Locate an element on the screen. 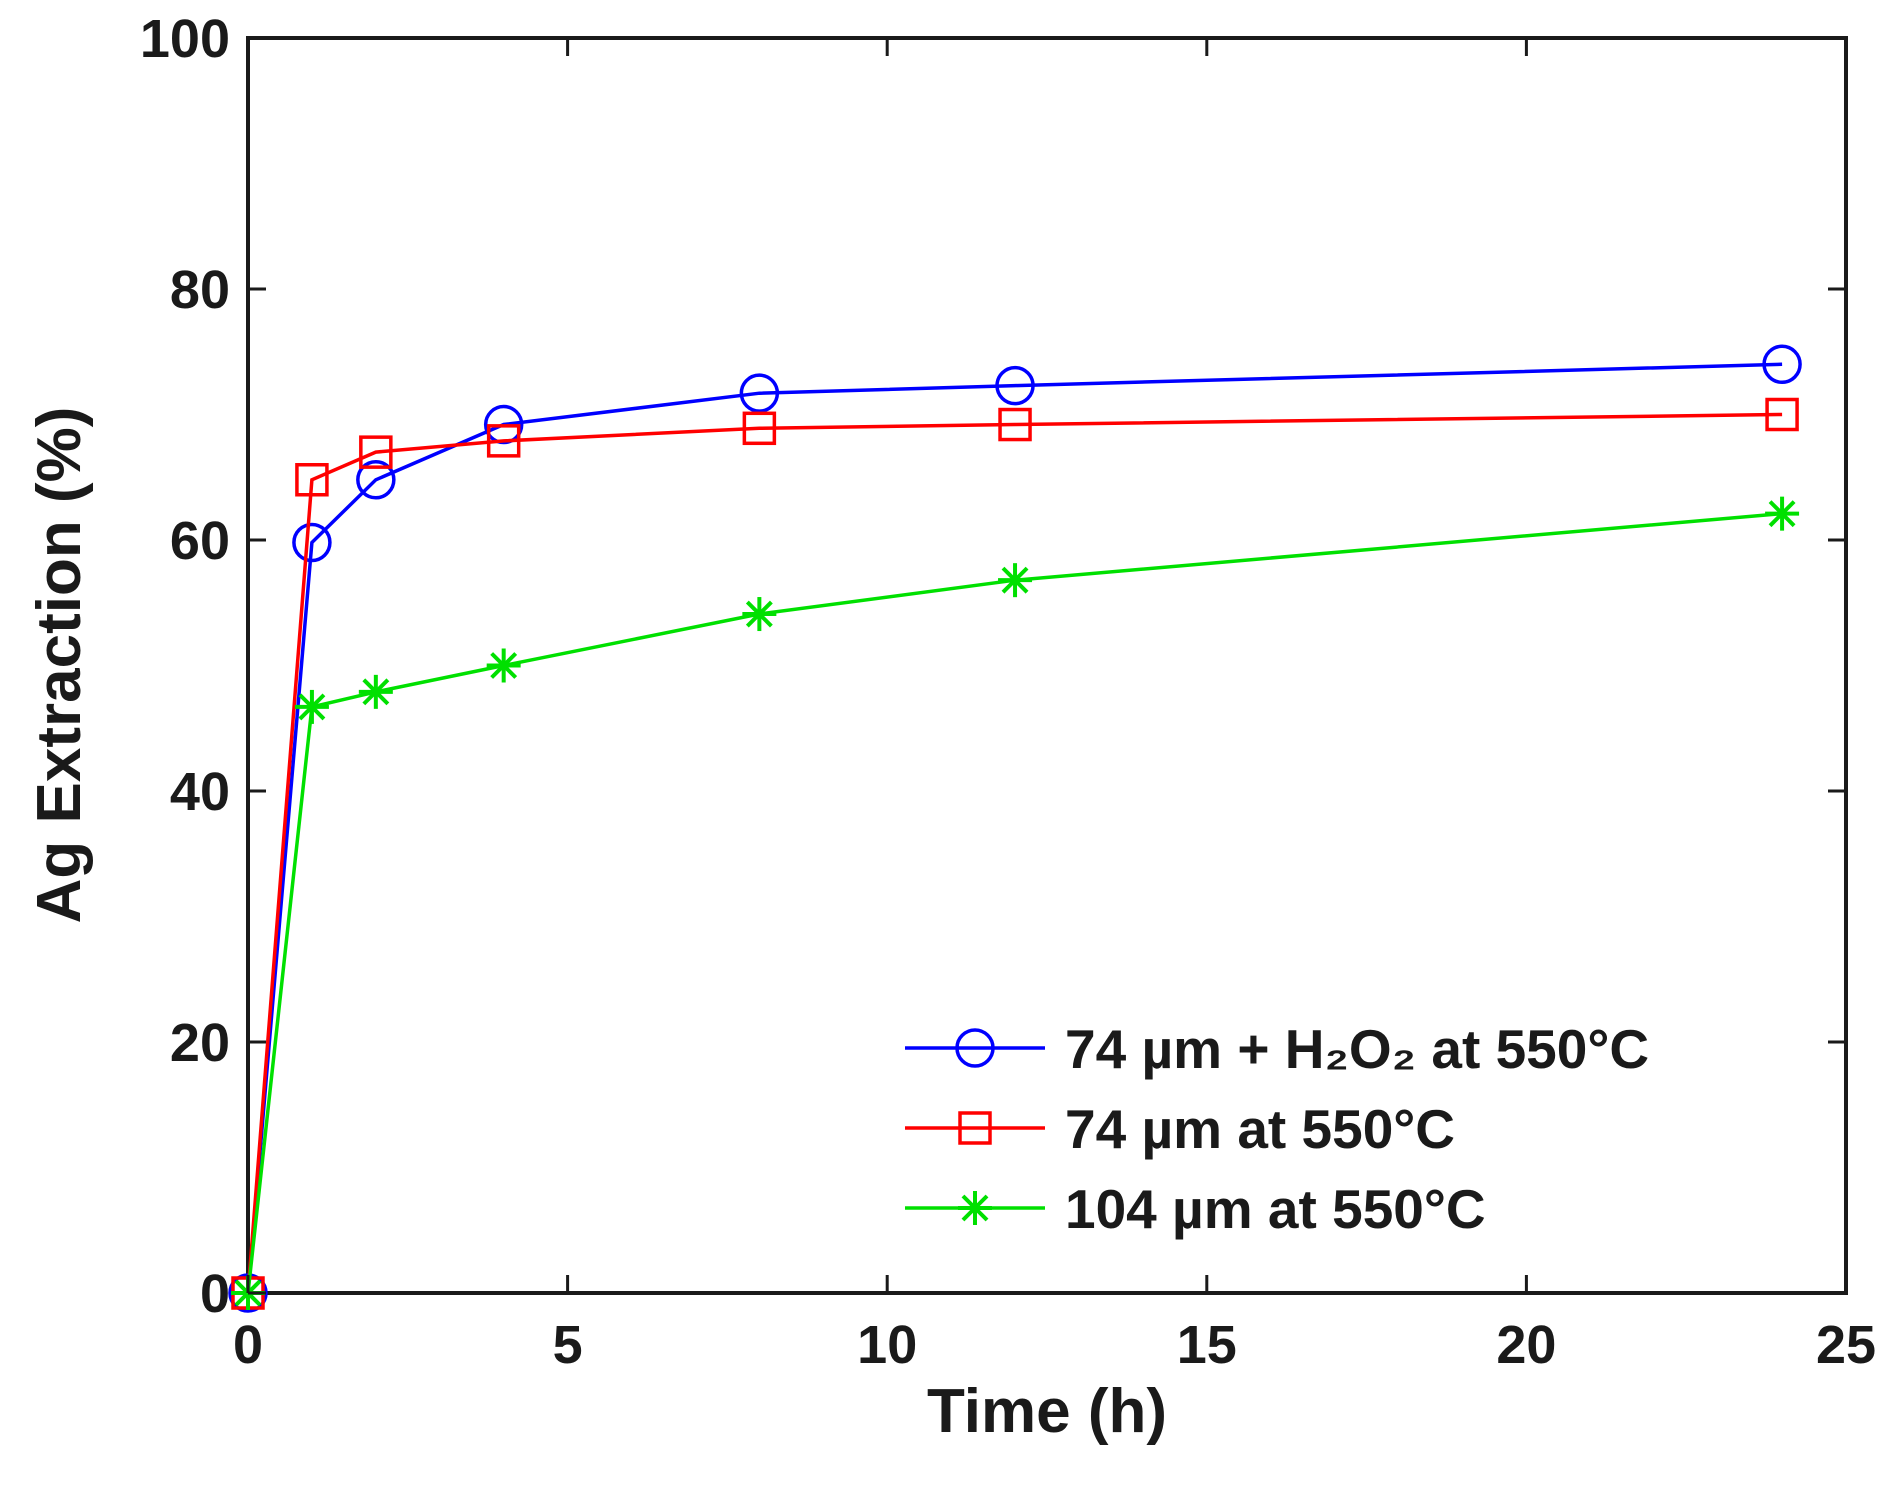  y-tick-label: 100 is located at coordinates (185, 39).